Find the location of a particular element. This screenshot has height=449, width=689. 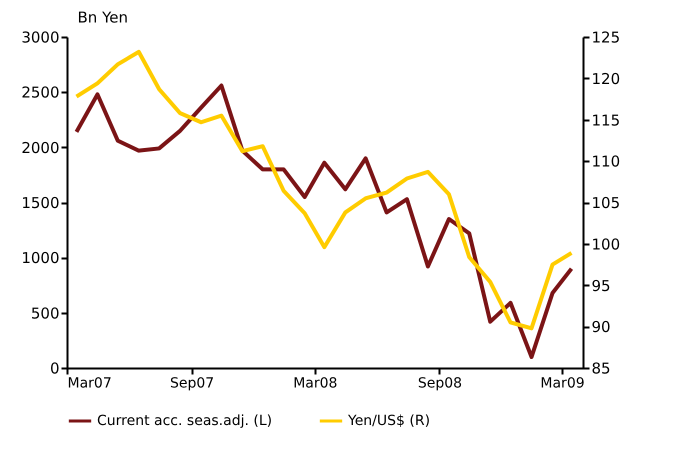

y-tick-label: 1000 is located at coordinates (40, 258).